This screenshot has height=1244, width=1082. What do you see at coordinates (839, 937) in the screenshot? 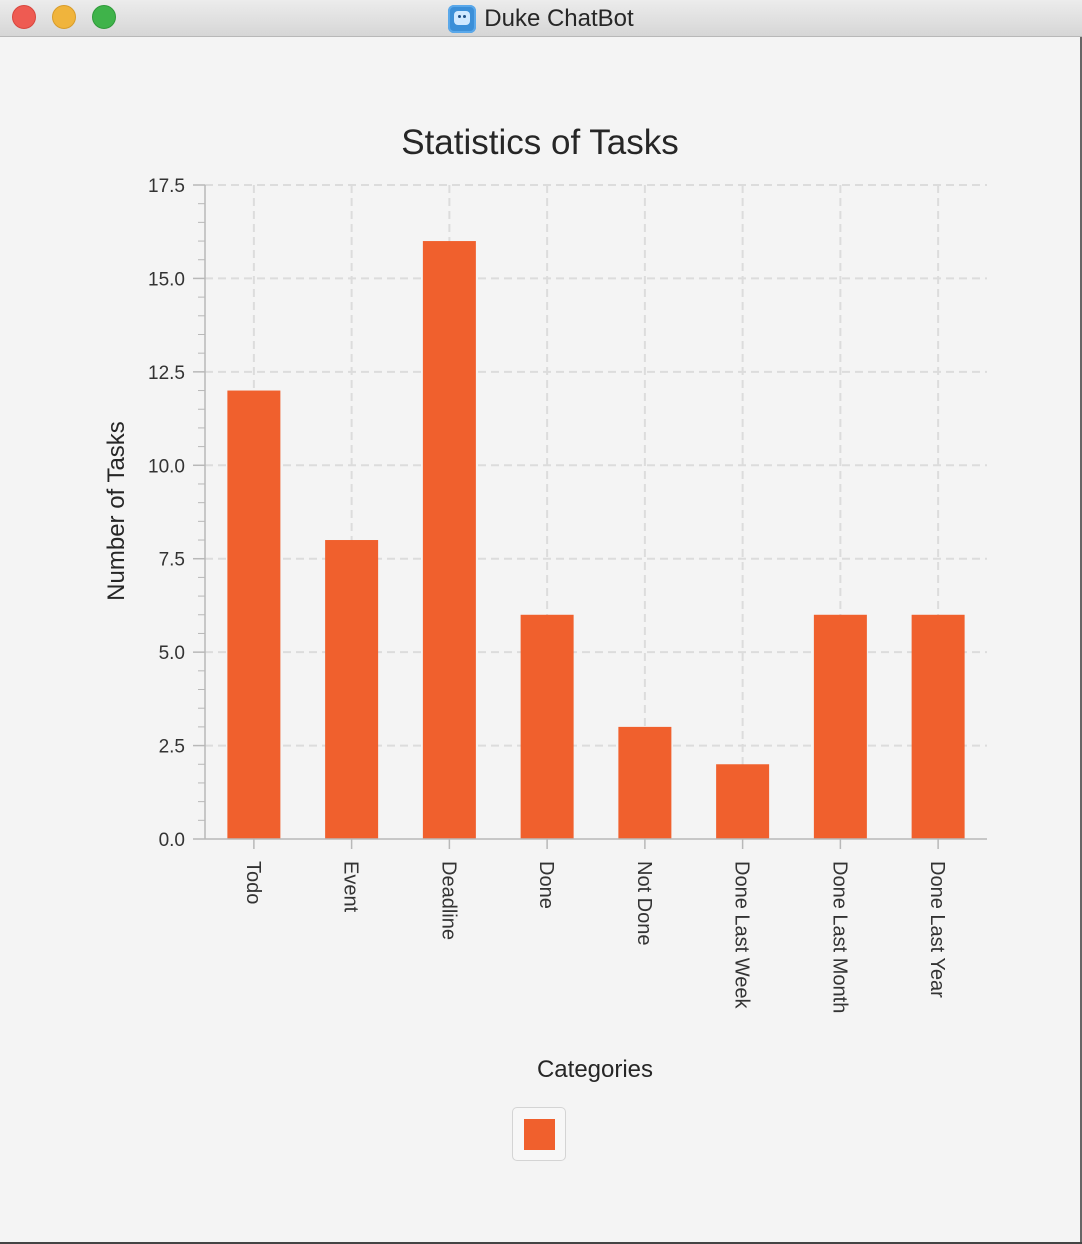
I see `x-tick-label: Done Last Month` at bounding box center [839, 937].